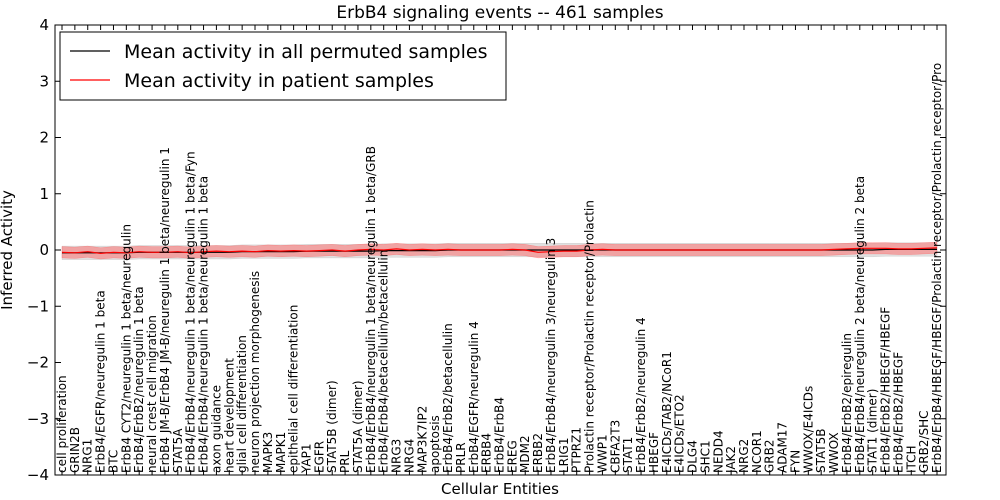  Describe the element at coordinates (847, 403) in the screenshot. I see `x-tick-label: ErbB4/ErbB2/epiregulin` at that location.